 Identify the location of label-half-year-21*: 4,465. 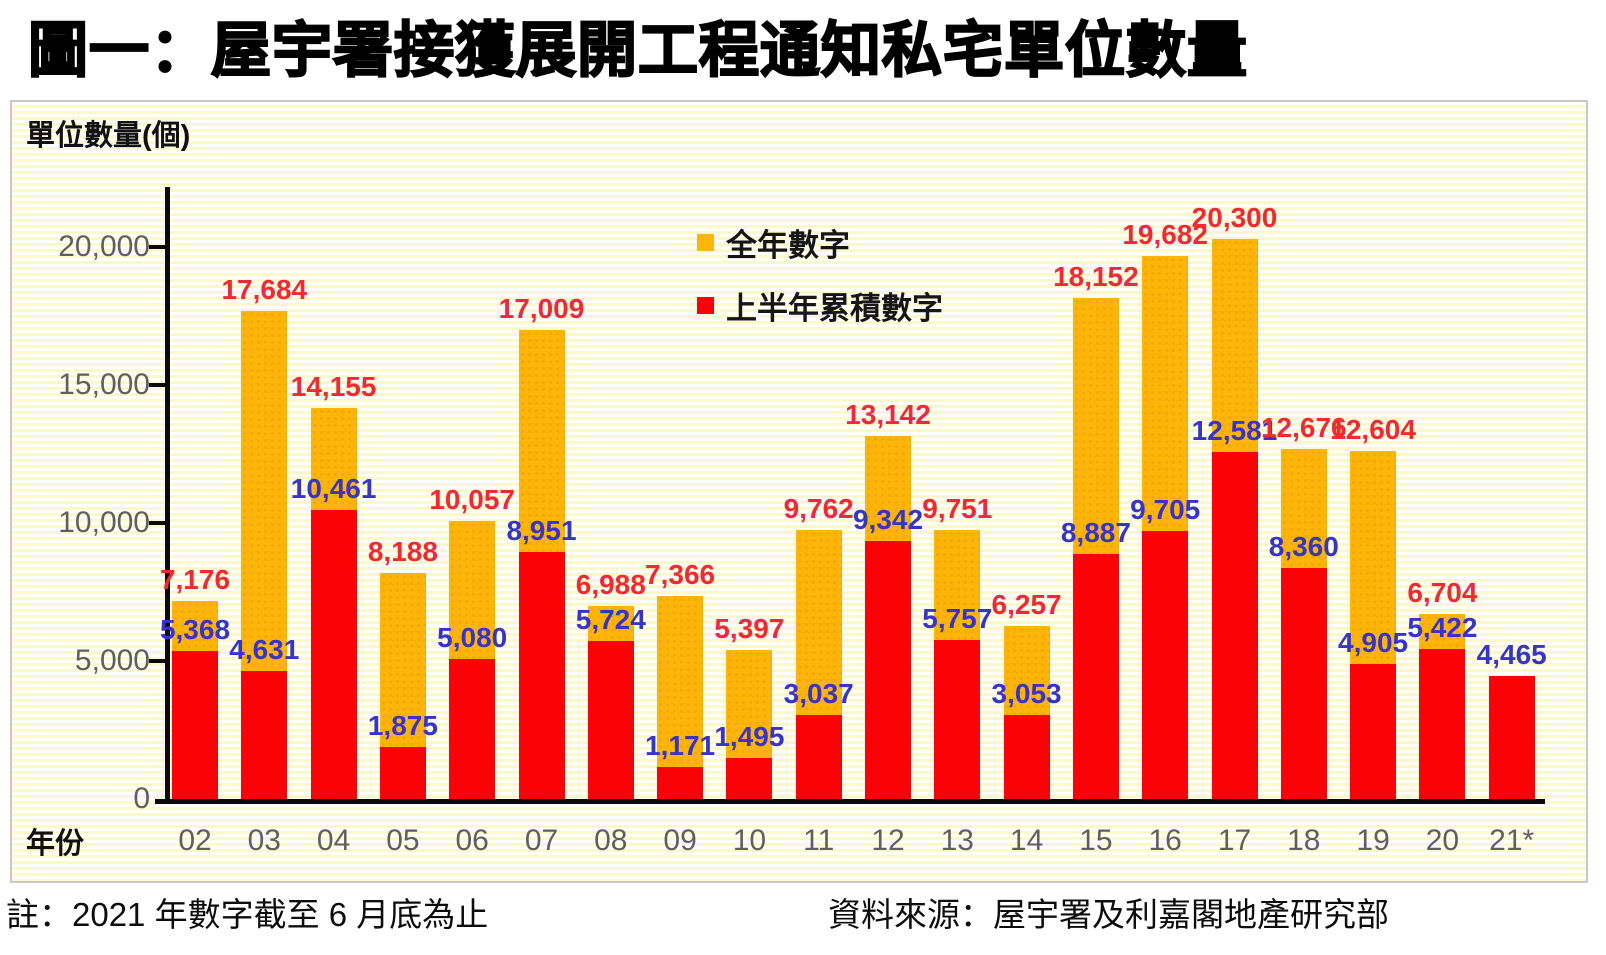
(1511, 654).